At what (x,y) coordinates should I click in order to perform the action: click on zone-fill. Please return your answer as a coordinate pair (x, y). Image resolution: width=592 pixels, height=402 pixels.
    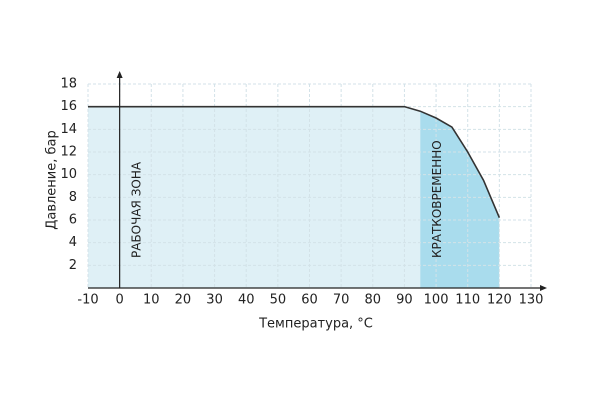
    Looking at the image, I should click on (460, 199).